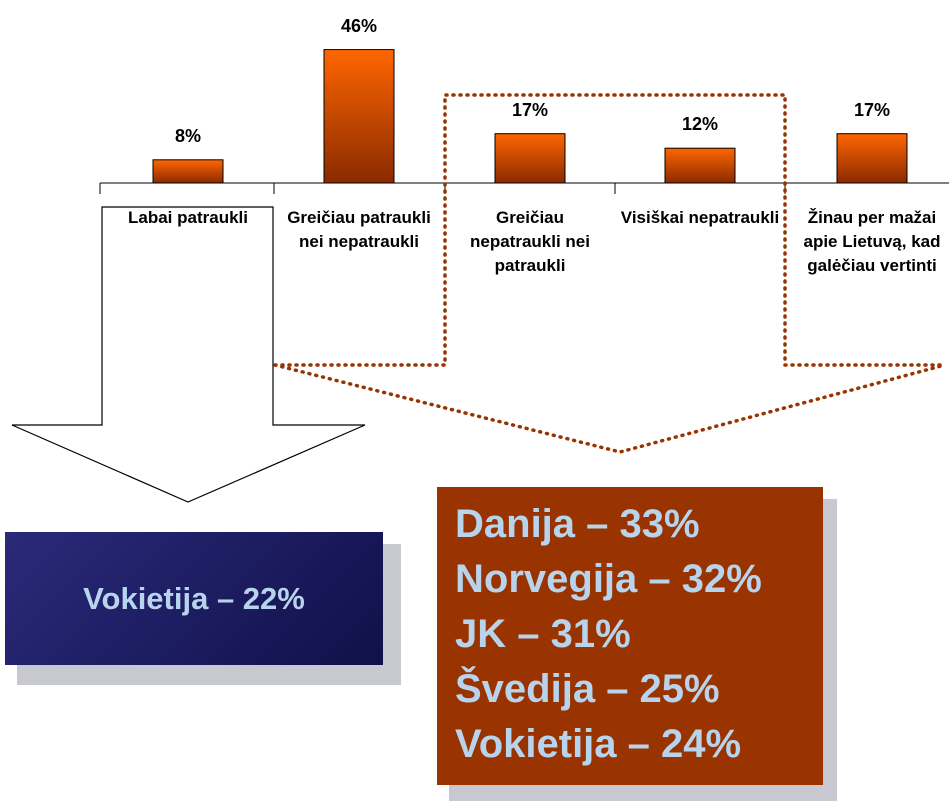 The width and height of the screenshot is (949, 802). I want to click on callout-box: Vokietija – 22%, so click(194, 598).